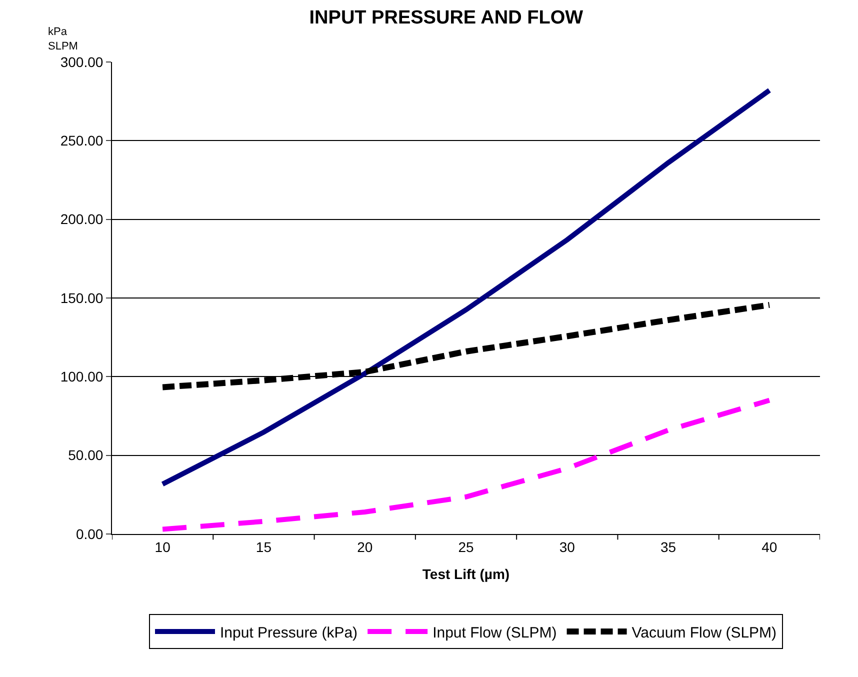 The image size is (858, 677). What do you see at coordinates (82, 219) in the screenshot?
I see `y-tick-label: 200.00` at bounding box center [82, 219].